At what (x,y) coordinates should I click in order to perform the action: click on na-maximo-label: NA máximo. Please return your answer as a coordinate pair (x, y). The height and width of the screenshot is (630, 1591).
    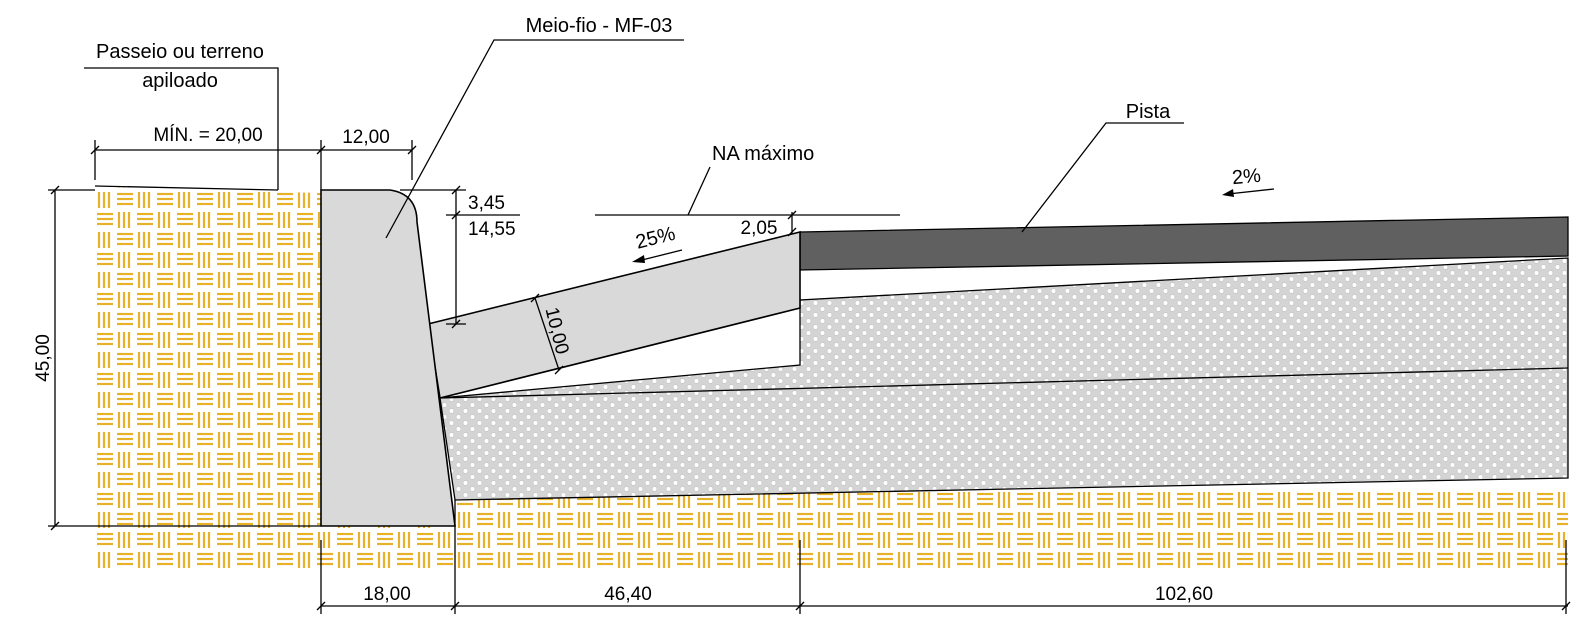
    Looking at the image, I should click on (763, 154).